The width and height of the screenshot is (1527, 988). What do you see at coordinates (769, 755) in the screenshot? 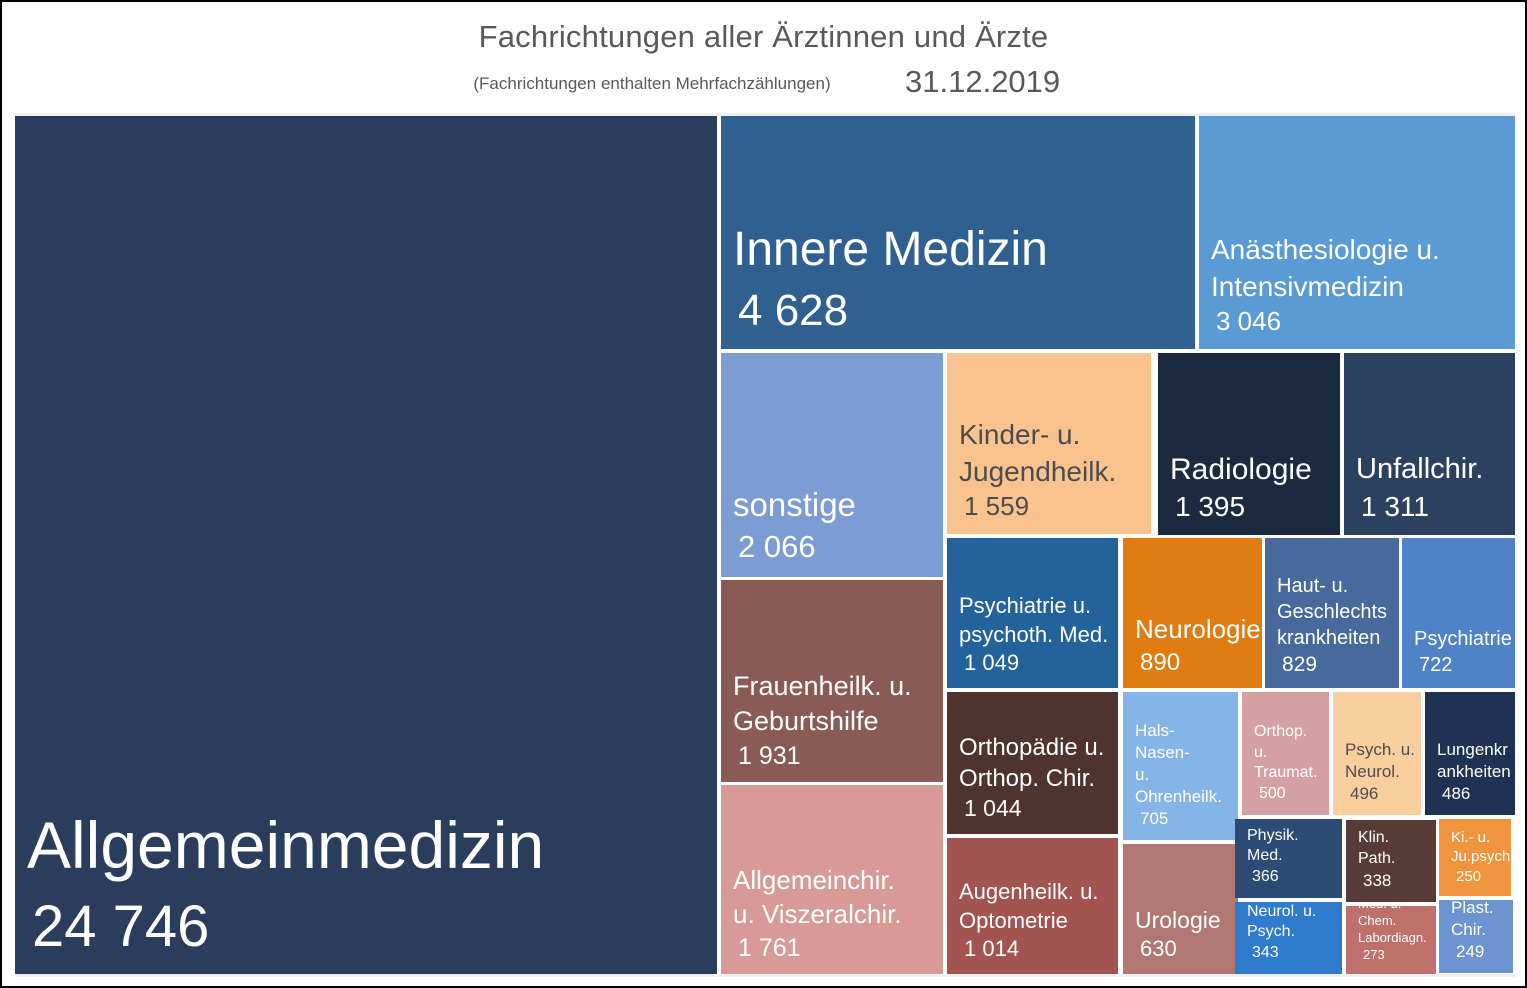
I see `tile-value: 1 931` at bounding box center [769, 755].